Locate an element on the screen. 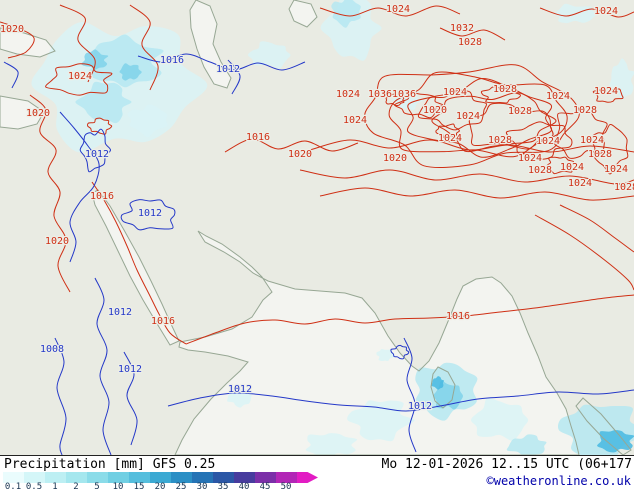 Image resolution: width=634 pixels, height=490 pixels. run-datetime: Mo 12-01-2026 12..15 UTC (06+177 is located at coordinates (506, 464).